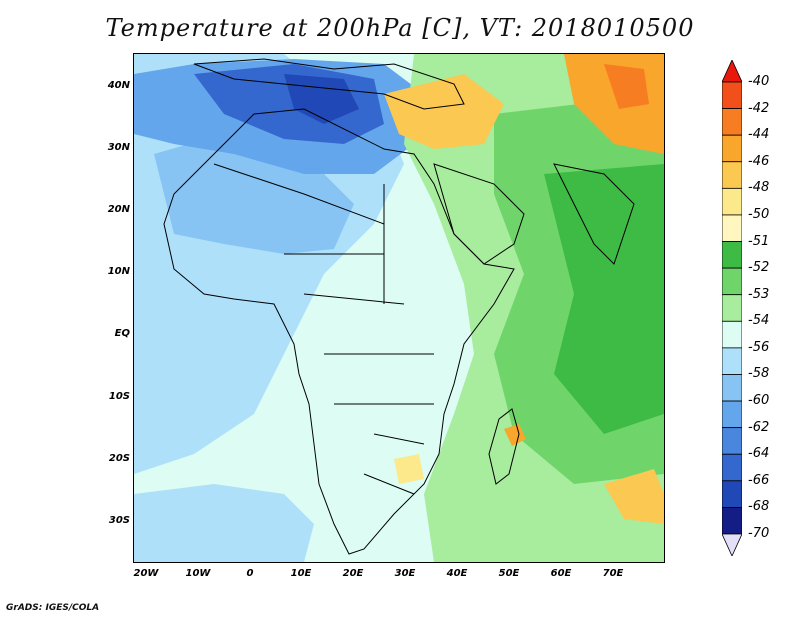 The width and height of the screenshot is (800, 618). What do you see at coordinates (479, 214) in the screenshot?
I see `arabia-outline` at bounding box center [479, 214].